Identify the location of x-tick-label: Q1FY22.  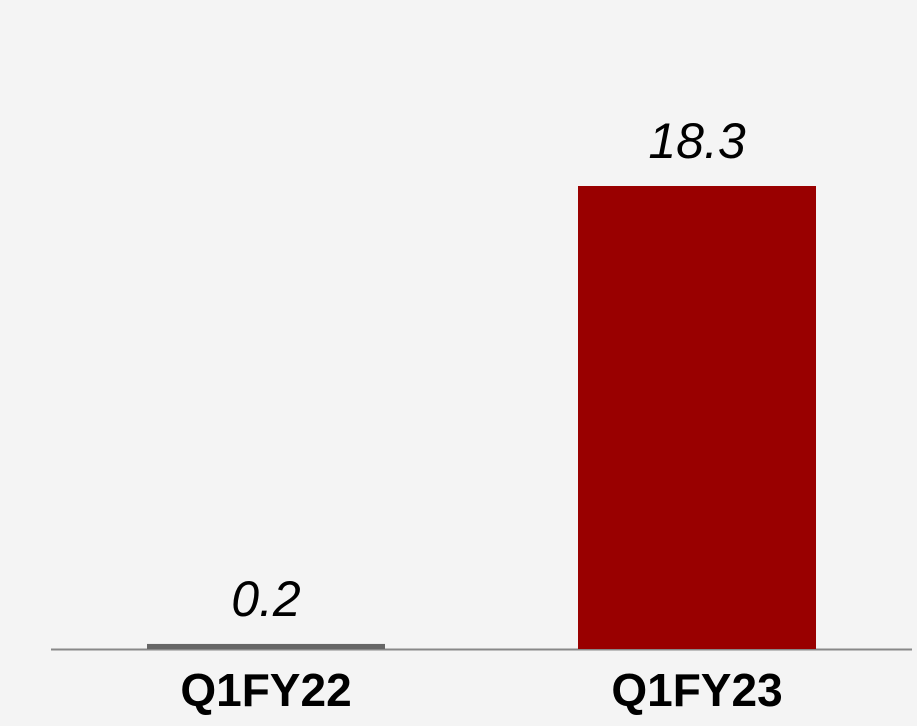
(265, 690).